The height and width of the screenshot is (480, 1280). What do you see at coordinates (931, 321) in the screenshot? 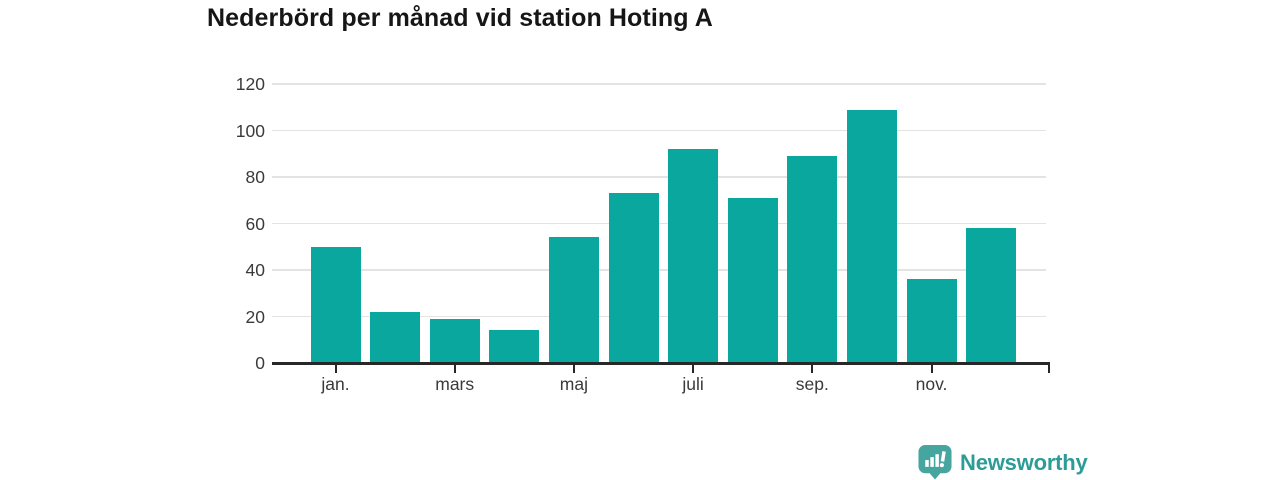
I see `bar-nov` at bounding box center [931, 321].